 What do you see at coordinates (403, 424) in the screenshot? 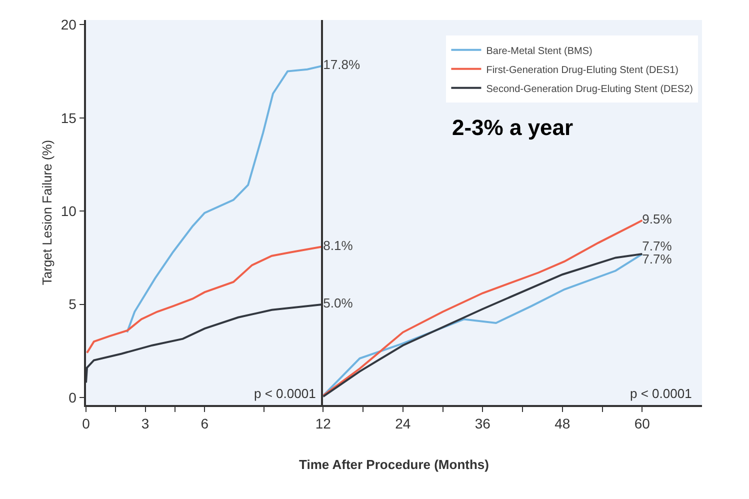
I see `x-tick-label: 24` at bounding box center [403, 424].